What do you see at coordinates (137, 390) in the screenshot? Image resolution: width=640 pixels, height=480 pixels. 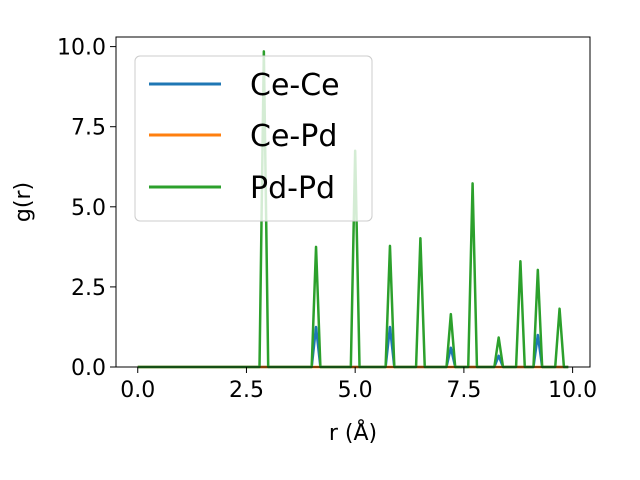 I see `x-tick-label: 0.0` at bounding box center [137, 390].